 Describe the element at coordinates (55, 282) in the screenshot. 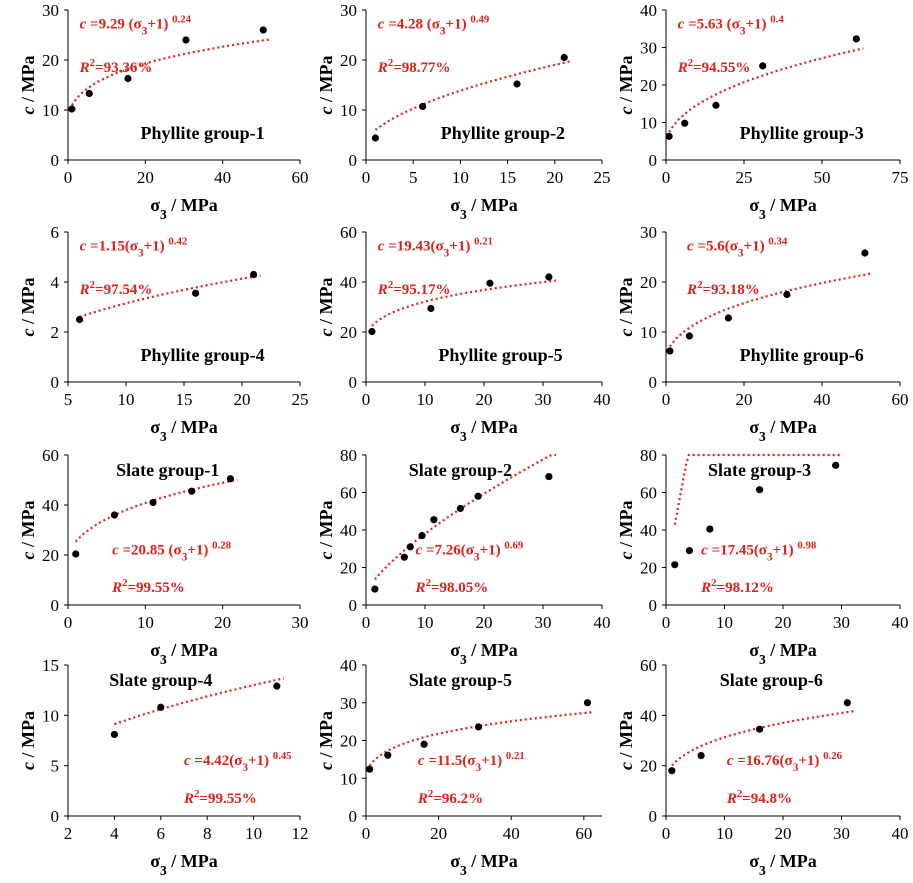

I see `y-tick-label: 4` at that location.